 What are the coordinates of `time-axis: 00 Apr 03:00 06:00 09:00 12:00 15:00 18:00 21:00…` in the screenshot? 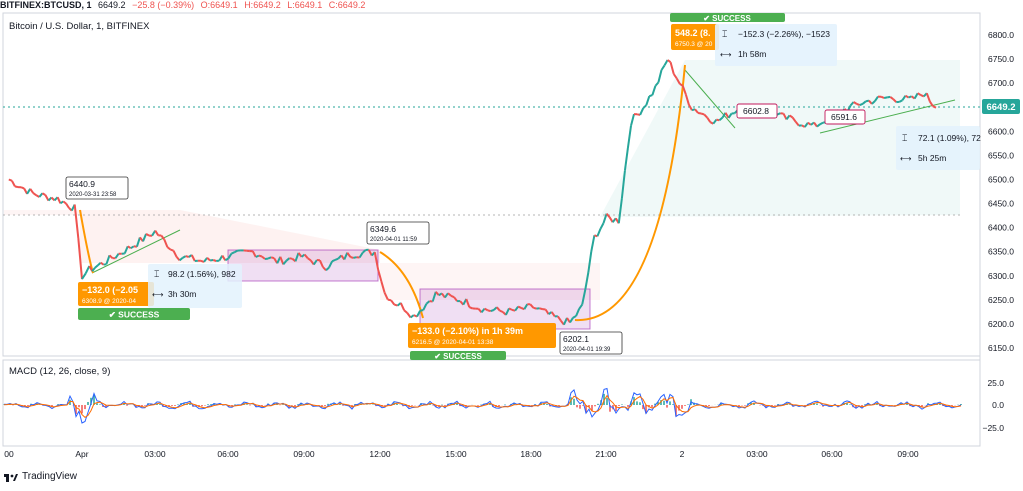 It's located at (461, 454).